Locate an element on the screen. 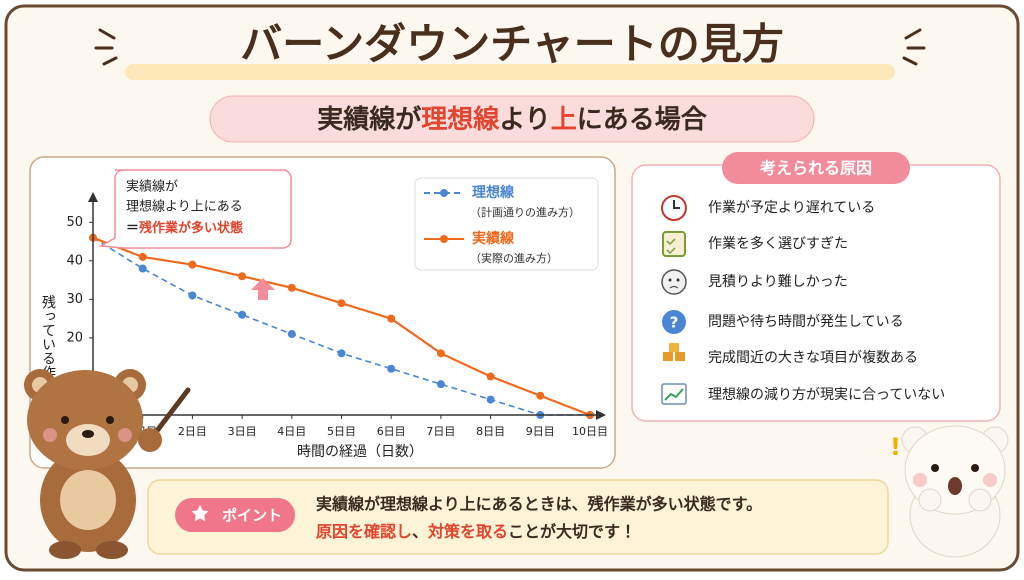 Image resolution: width=1024 pixels, height=580 pixels. legend-label: 実績線 is located at coordinates (493, 238).